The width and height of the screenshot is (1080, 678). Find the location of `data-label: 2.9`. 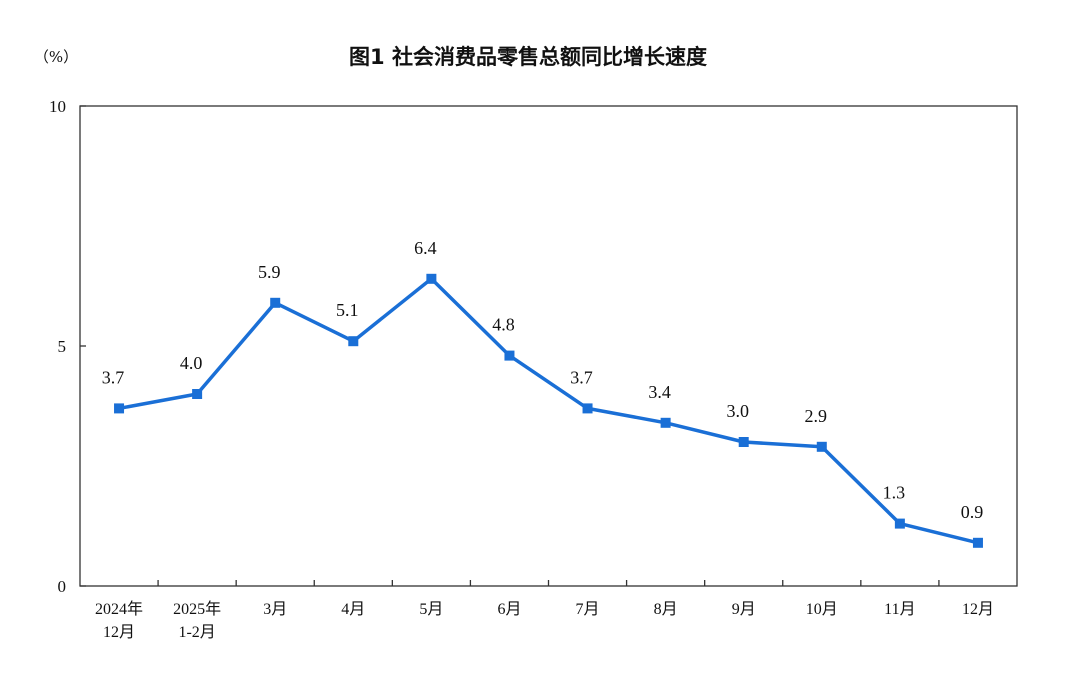

data-label: 2.9 is located at coordinates (816, 416).